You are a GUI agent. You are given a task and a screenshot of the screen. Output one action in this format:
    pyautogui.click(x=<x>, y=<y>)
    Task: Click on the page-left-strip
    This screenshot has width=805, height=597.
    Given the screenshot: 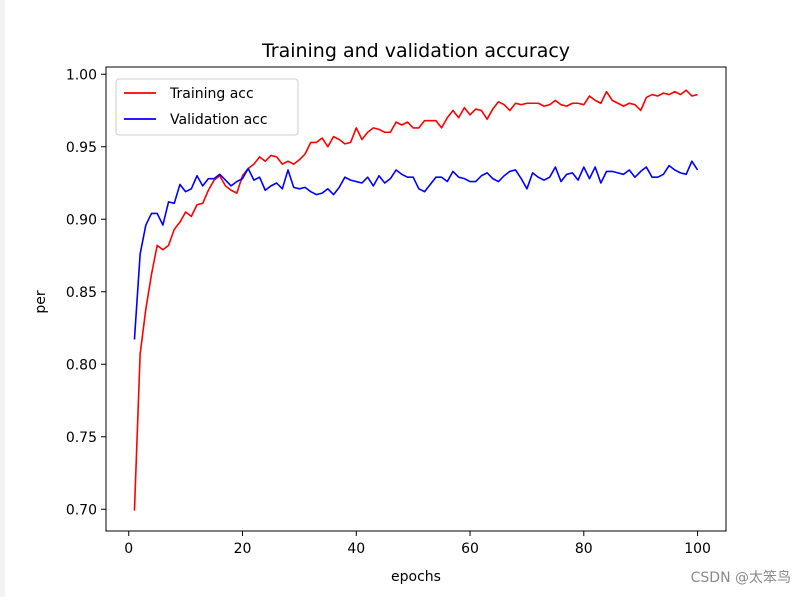 What is the action you would take?
    pyautogui.click(x=2, y=298)
    